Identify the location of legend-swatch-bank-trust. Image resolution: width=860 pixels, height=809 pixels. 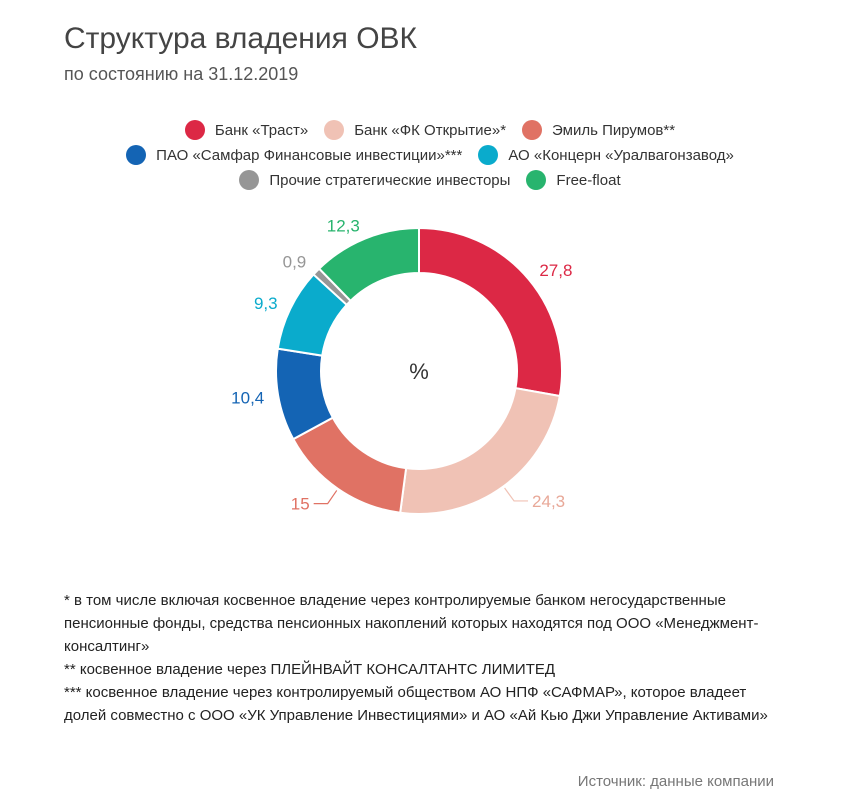
(194, 130).